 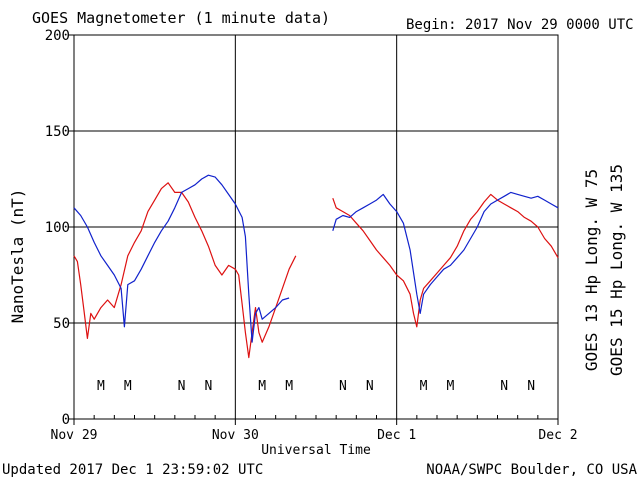 I want to click on source-credit: NOAA/SWPC Boulder, CO USA, so click(x=531, y=470).